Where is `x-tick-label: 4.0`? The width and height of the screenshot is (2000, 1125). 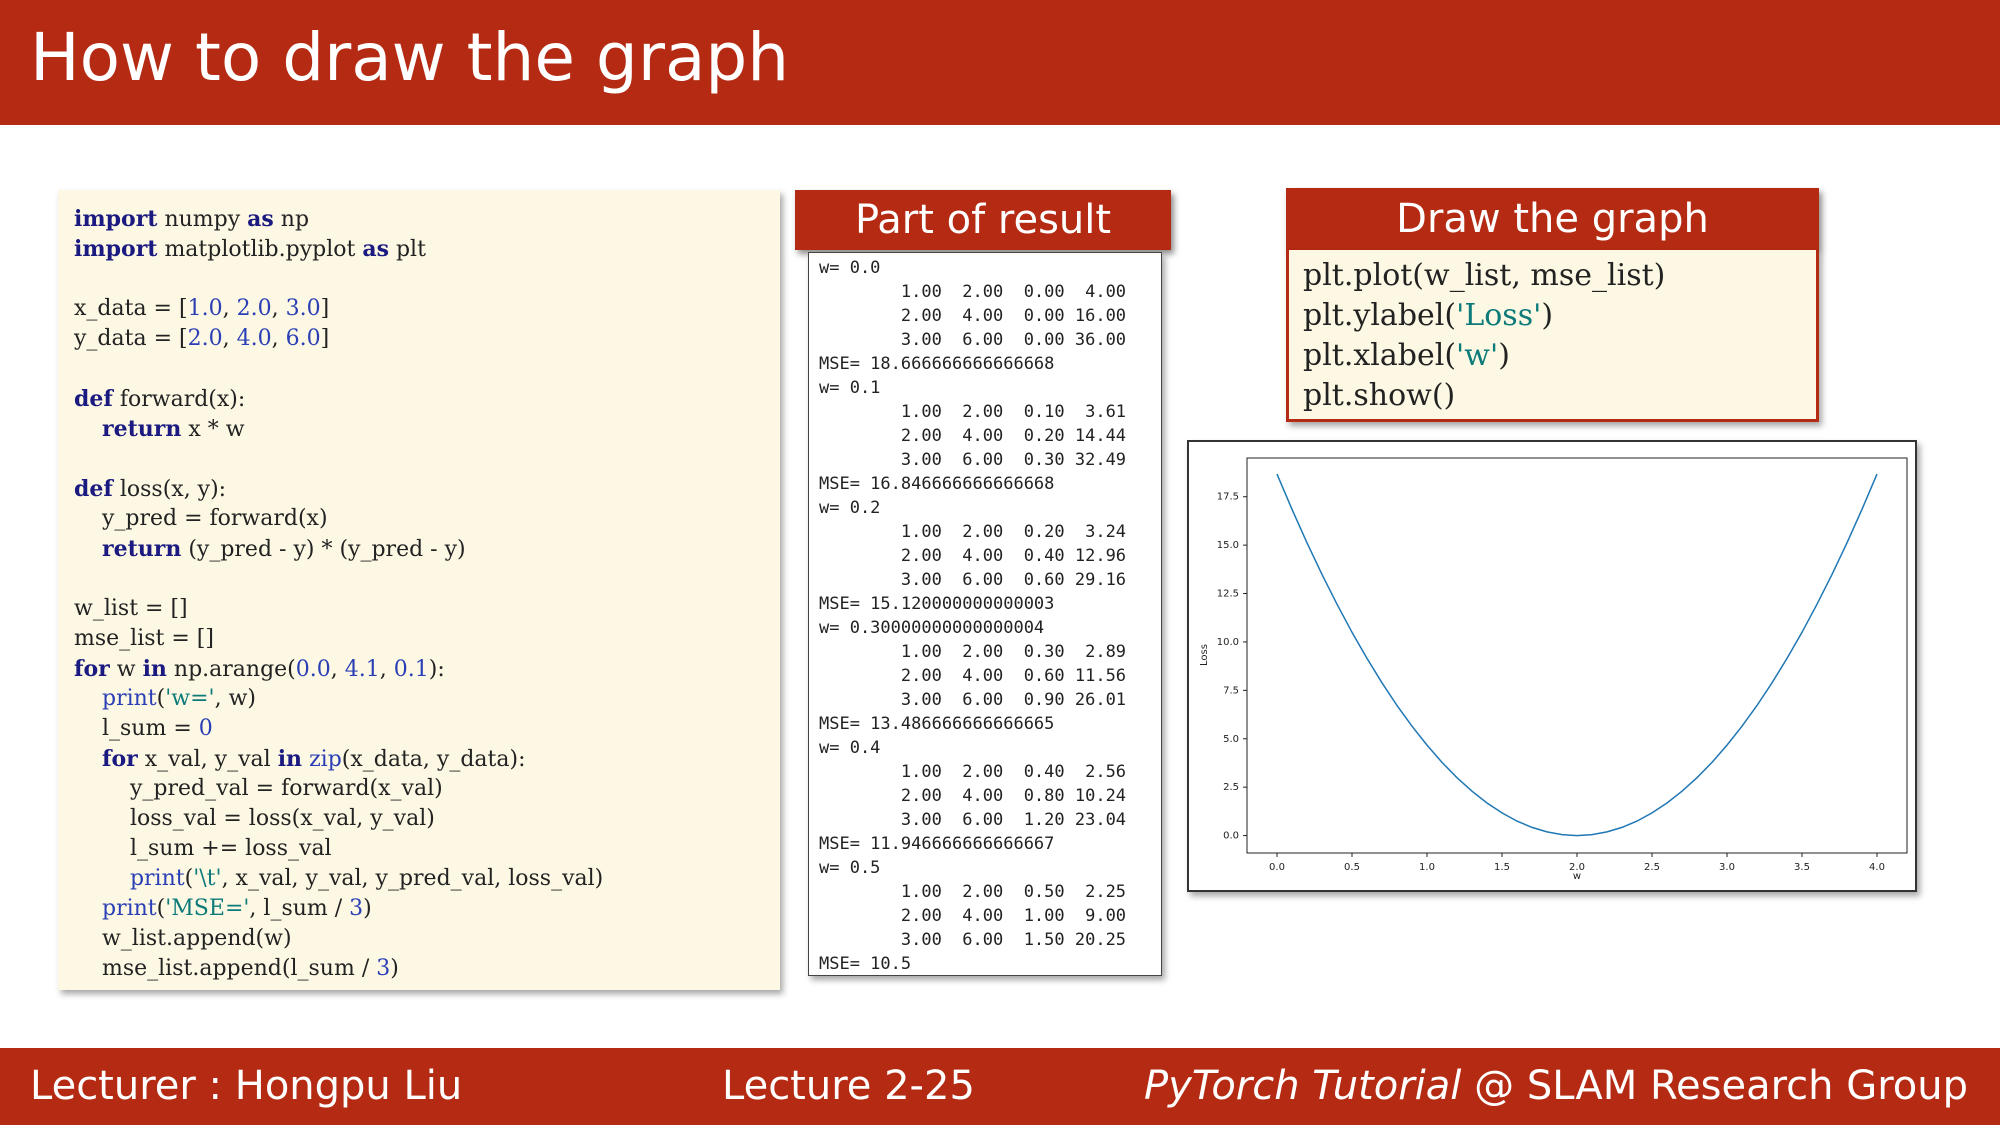
x-tick-label: 4.0 is located at coordinates (1877, 867).